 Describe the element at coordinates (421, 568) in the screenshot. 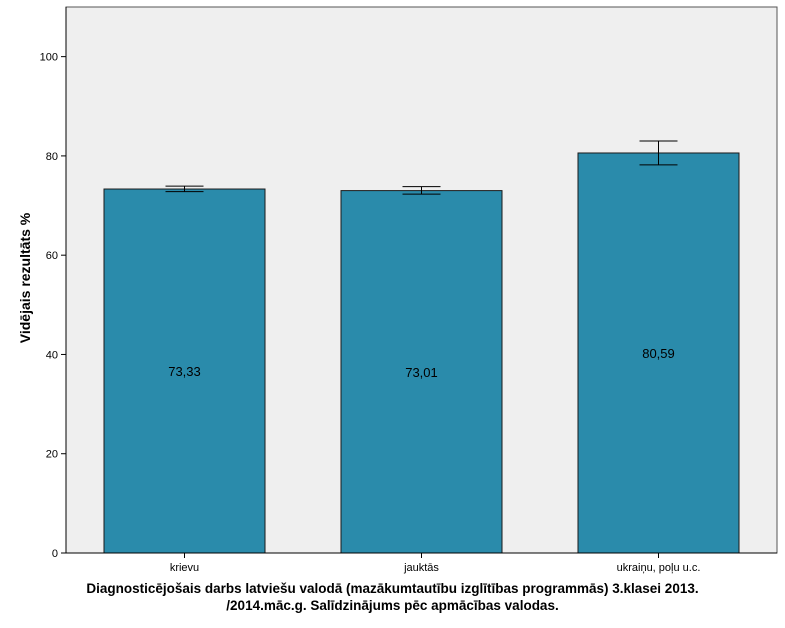

I see `x-tick-label: jauktās` at that location.